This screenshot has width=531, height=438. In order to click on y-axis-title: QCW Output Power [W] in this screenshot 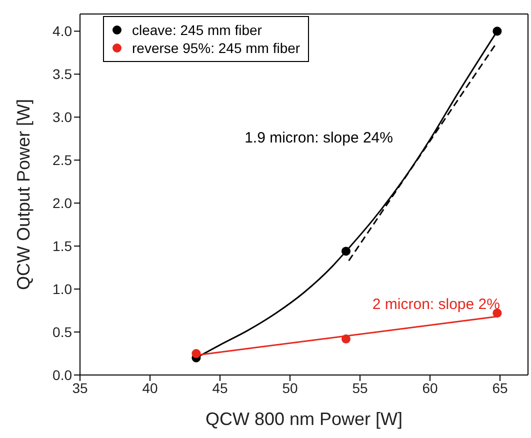, I will do `click(23, 194)`.